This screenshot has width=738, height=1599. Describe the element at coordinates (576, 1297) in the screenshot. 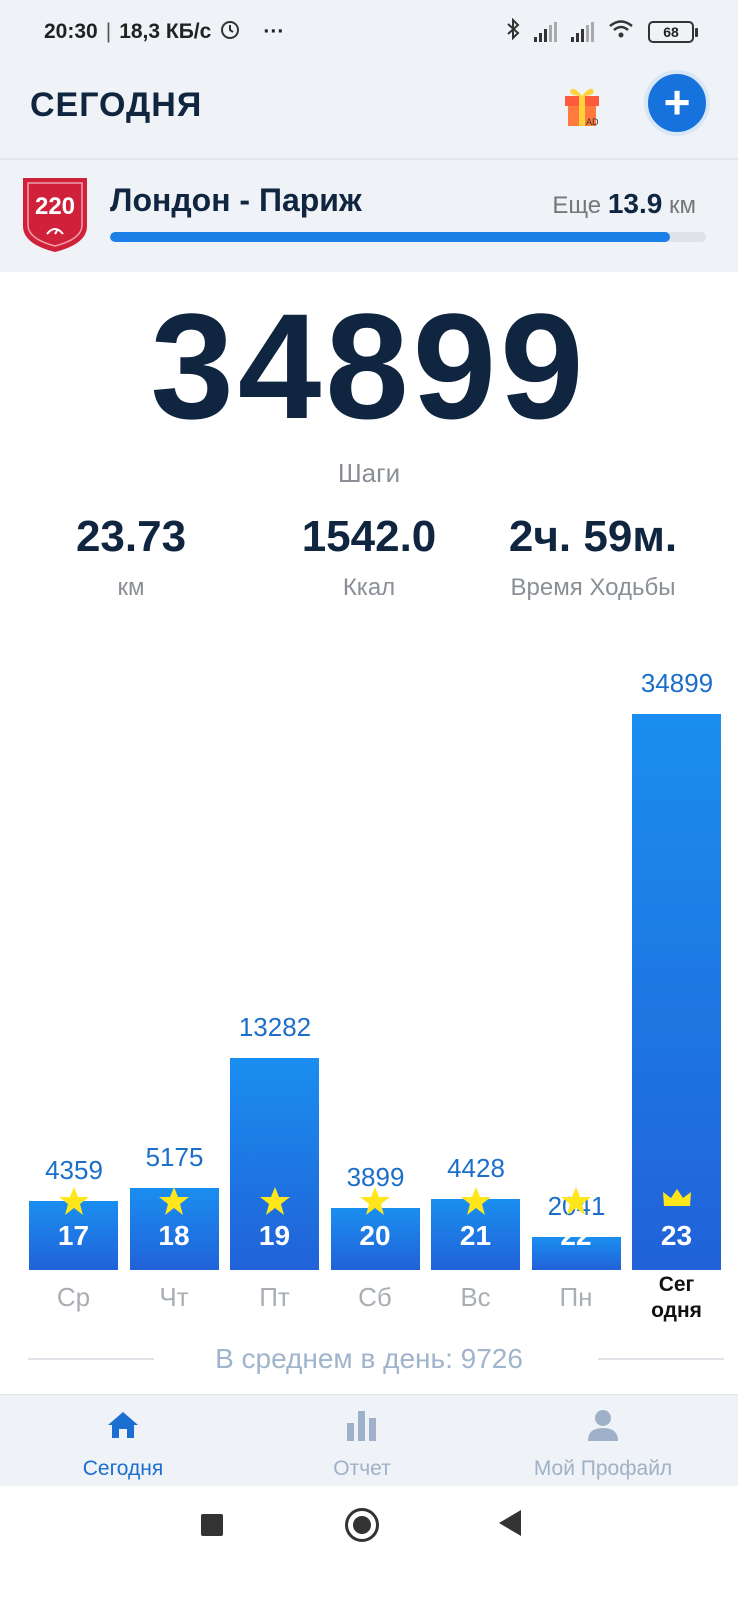

I see `chart-day-label: Пн` at that location.